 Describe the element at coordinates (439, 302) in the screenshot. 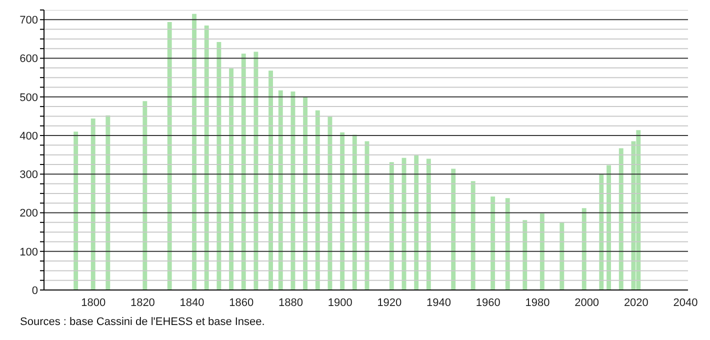

I see `x-tick-label: 1940` at that location.